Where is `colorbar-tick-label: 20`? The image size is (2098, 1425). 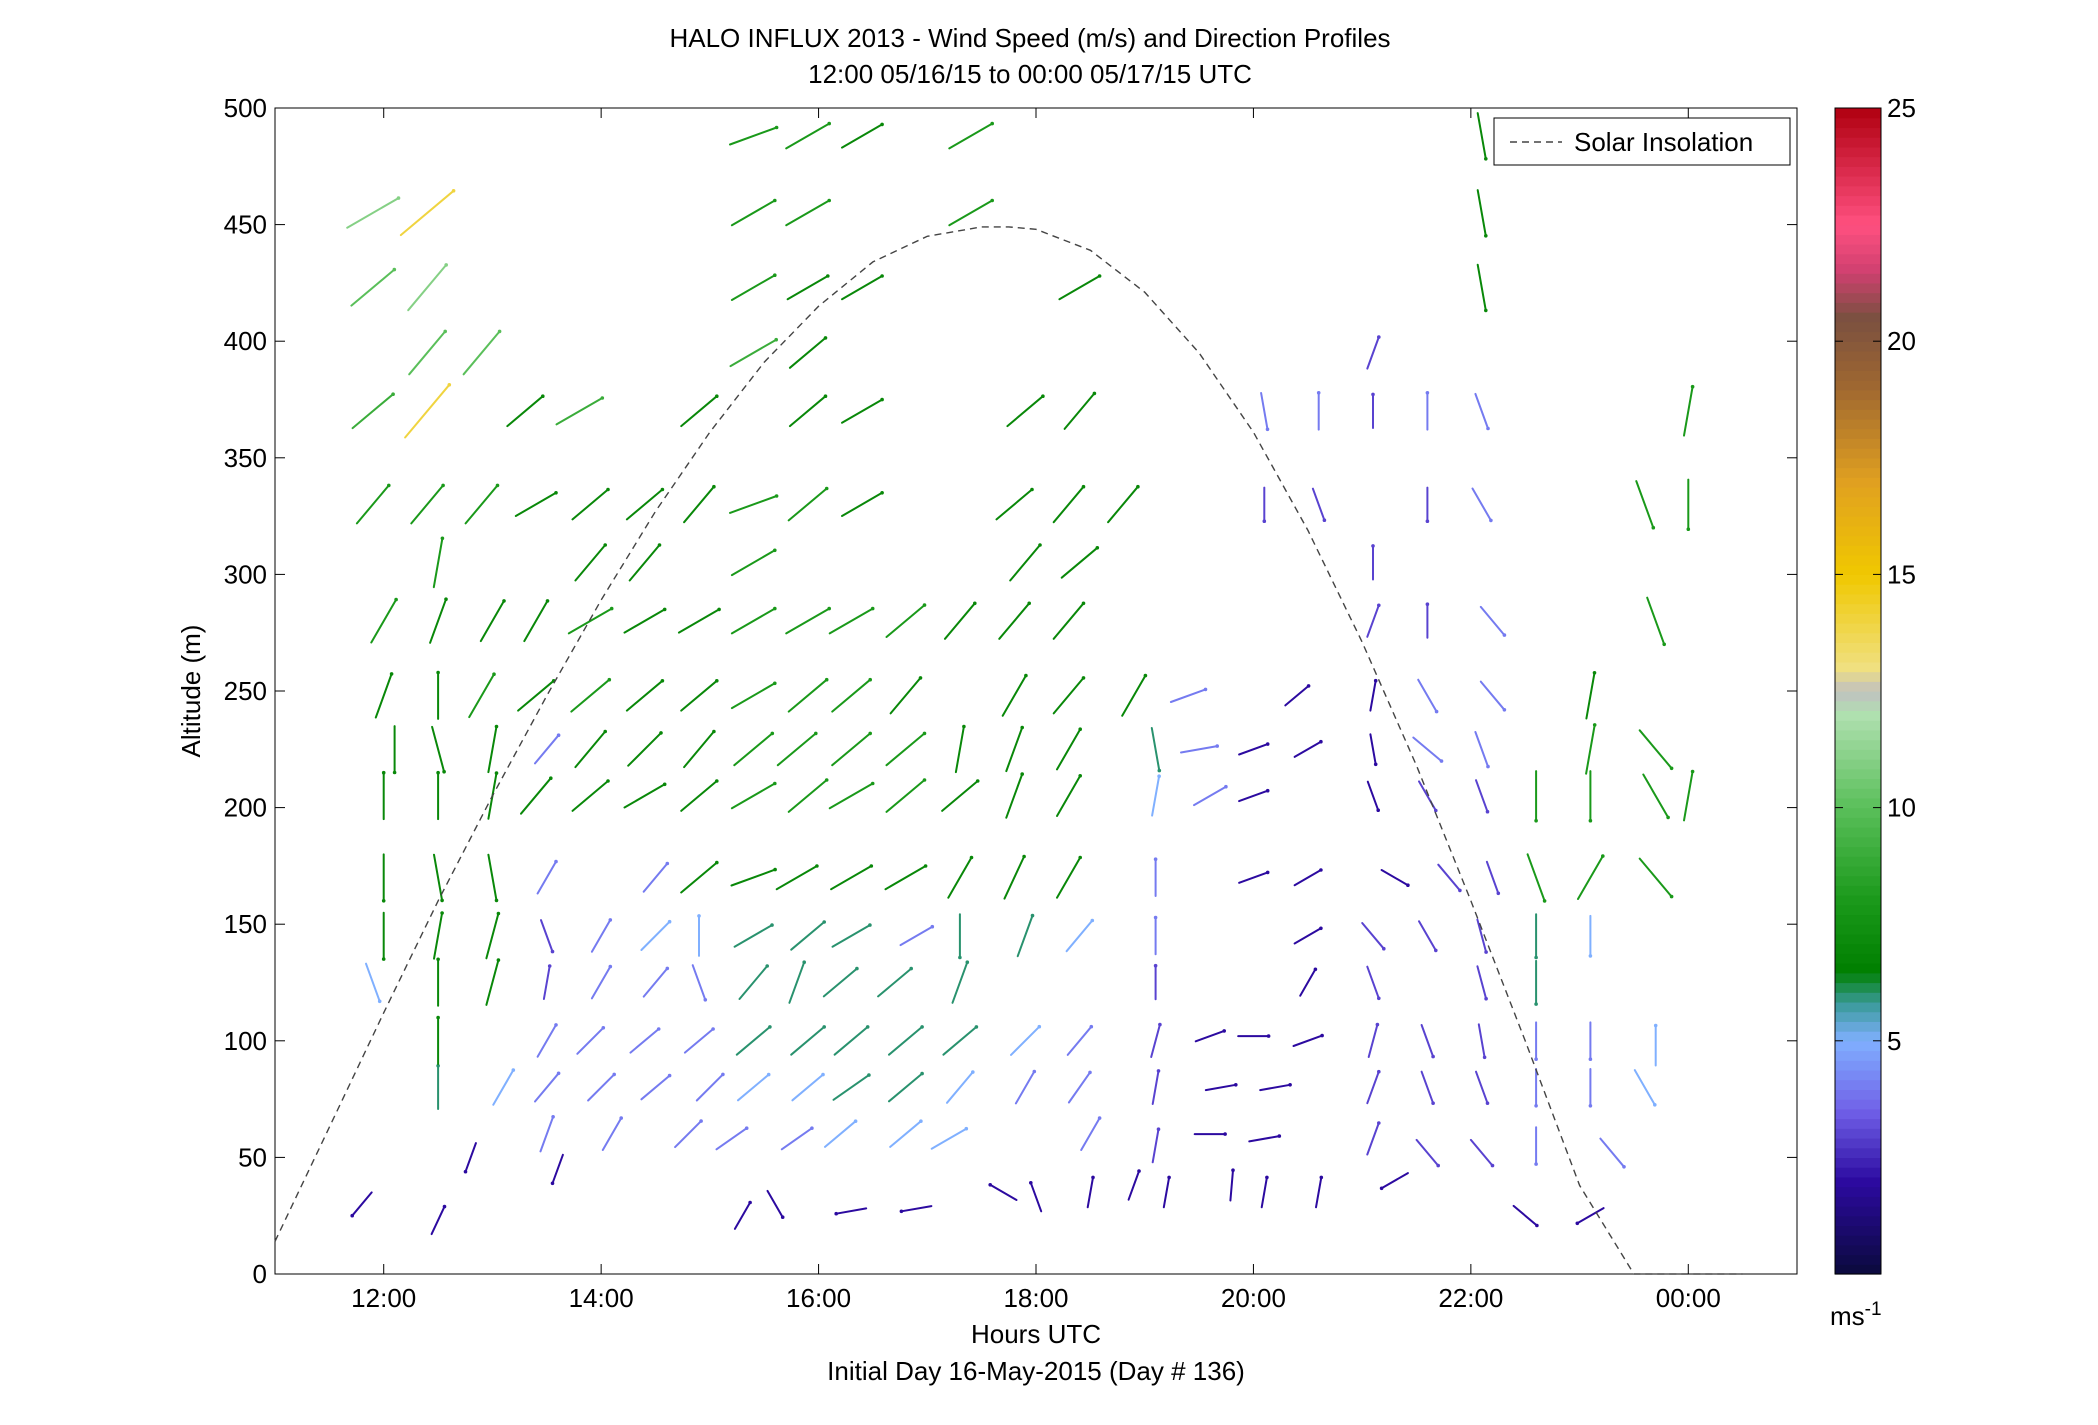 colorbar-tick-label: 20 is located at coordinates (1901, 341).